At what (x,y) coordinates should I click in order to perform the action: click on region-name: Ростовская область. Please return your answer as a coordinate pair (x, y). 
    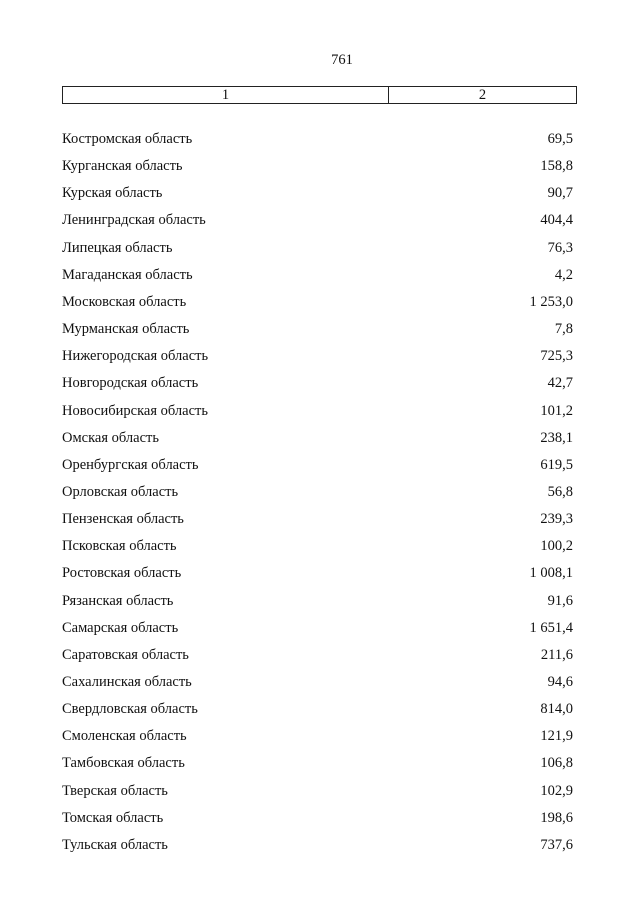
    Looking at the image, I should click on (122, 573).